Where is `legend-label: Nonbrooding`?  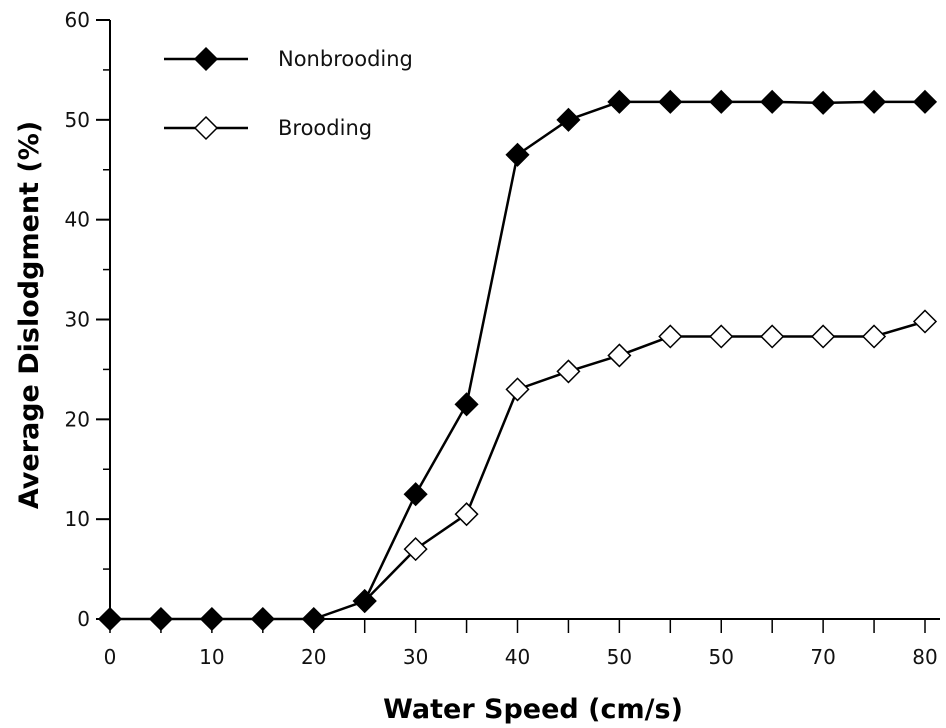
legend-label: Nonbrooding is located at coordinates (345, 59).